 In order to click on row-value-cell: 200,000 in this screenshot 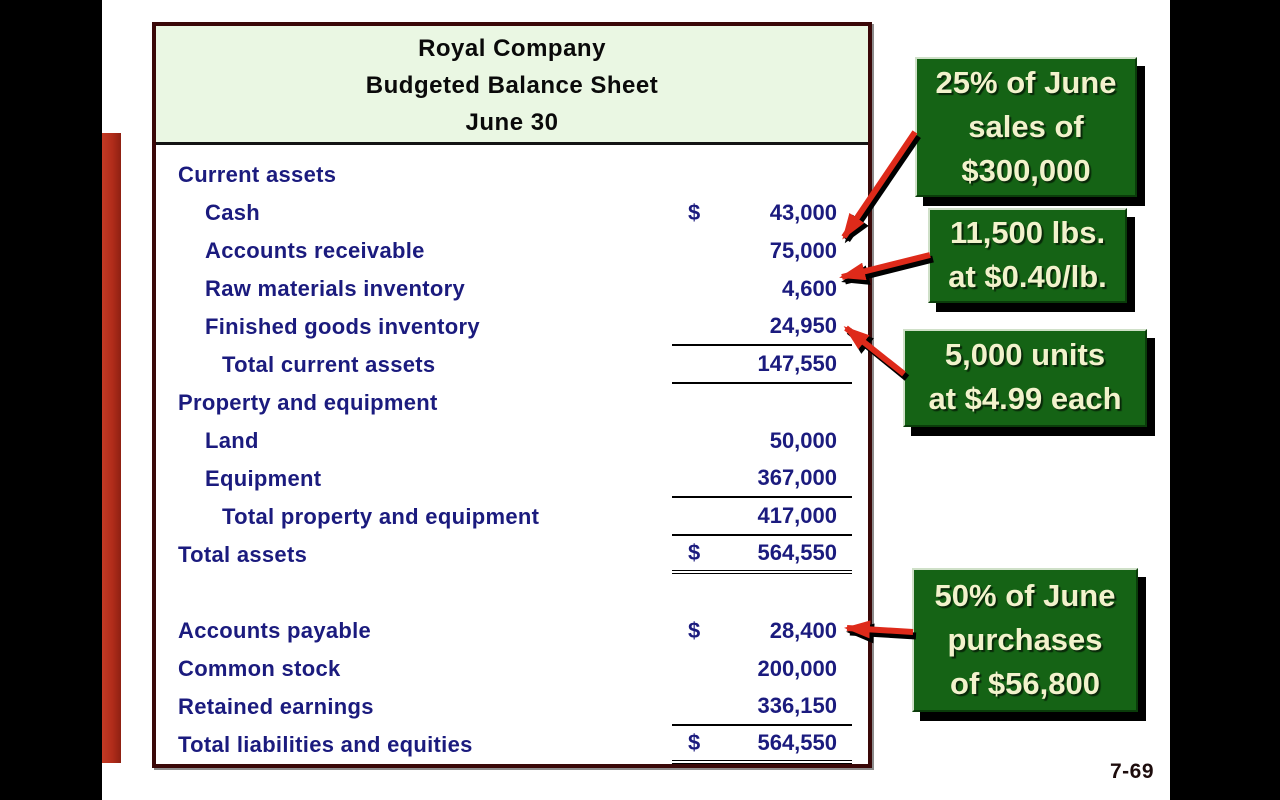, I will do `click(762, 669)`.